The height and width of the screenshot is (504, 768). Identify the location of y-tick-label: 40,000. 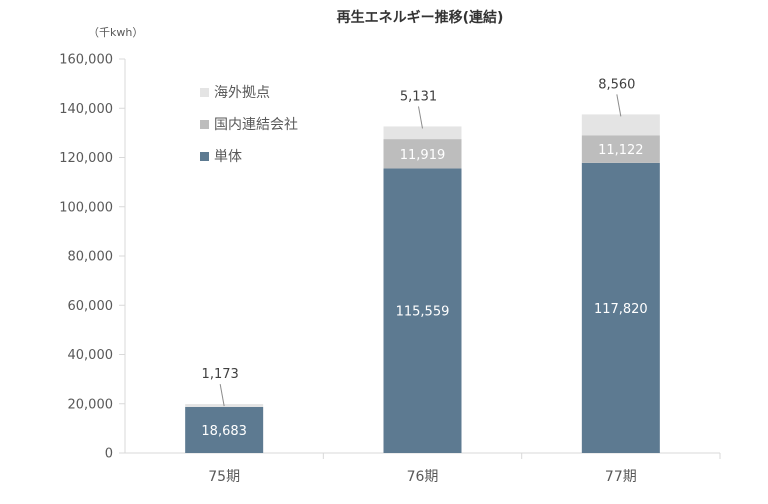
(91, 355).